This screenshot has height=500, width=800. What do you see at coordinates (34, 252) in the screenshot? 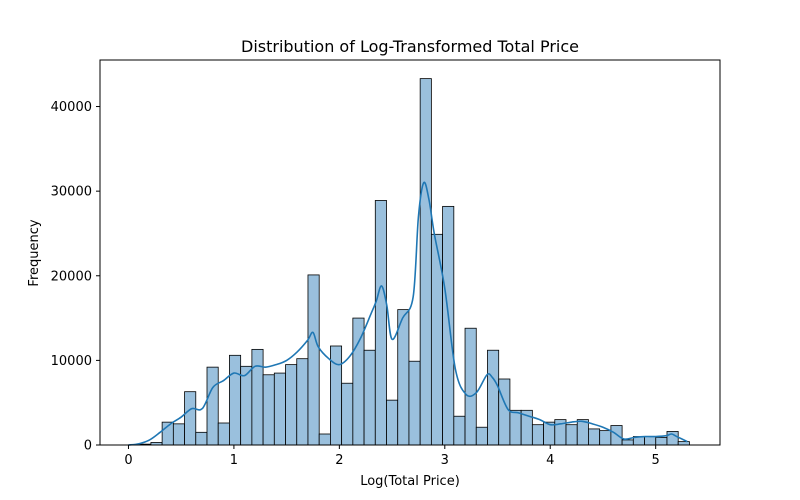
I see `y-axis-label: Frequency` at bounding box center [34, 252].